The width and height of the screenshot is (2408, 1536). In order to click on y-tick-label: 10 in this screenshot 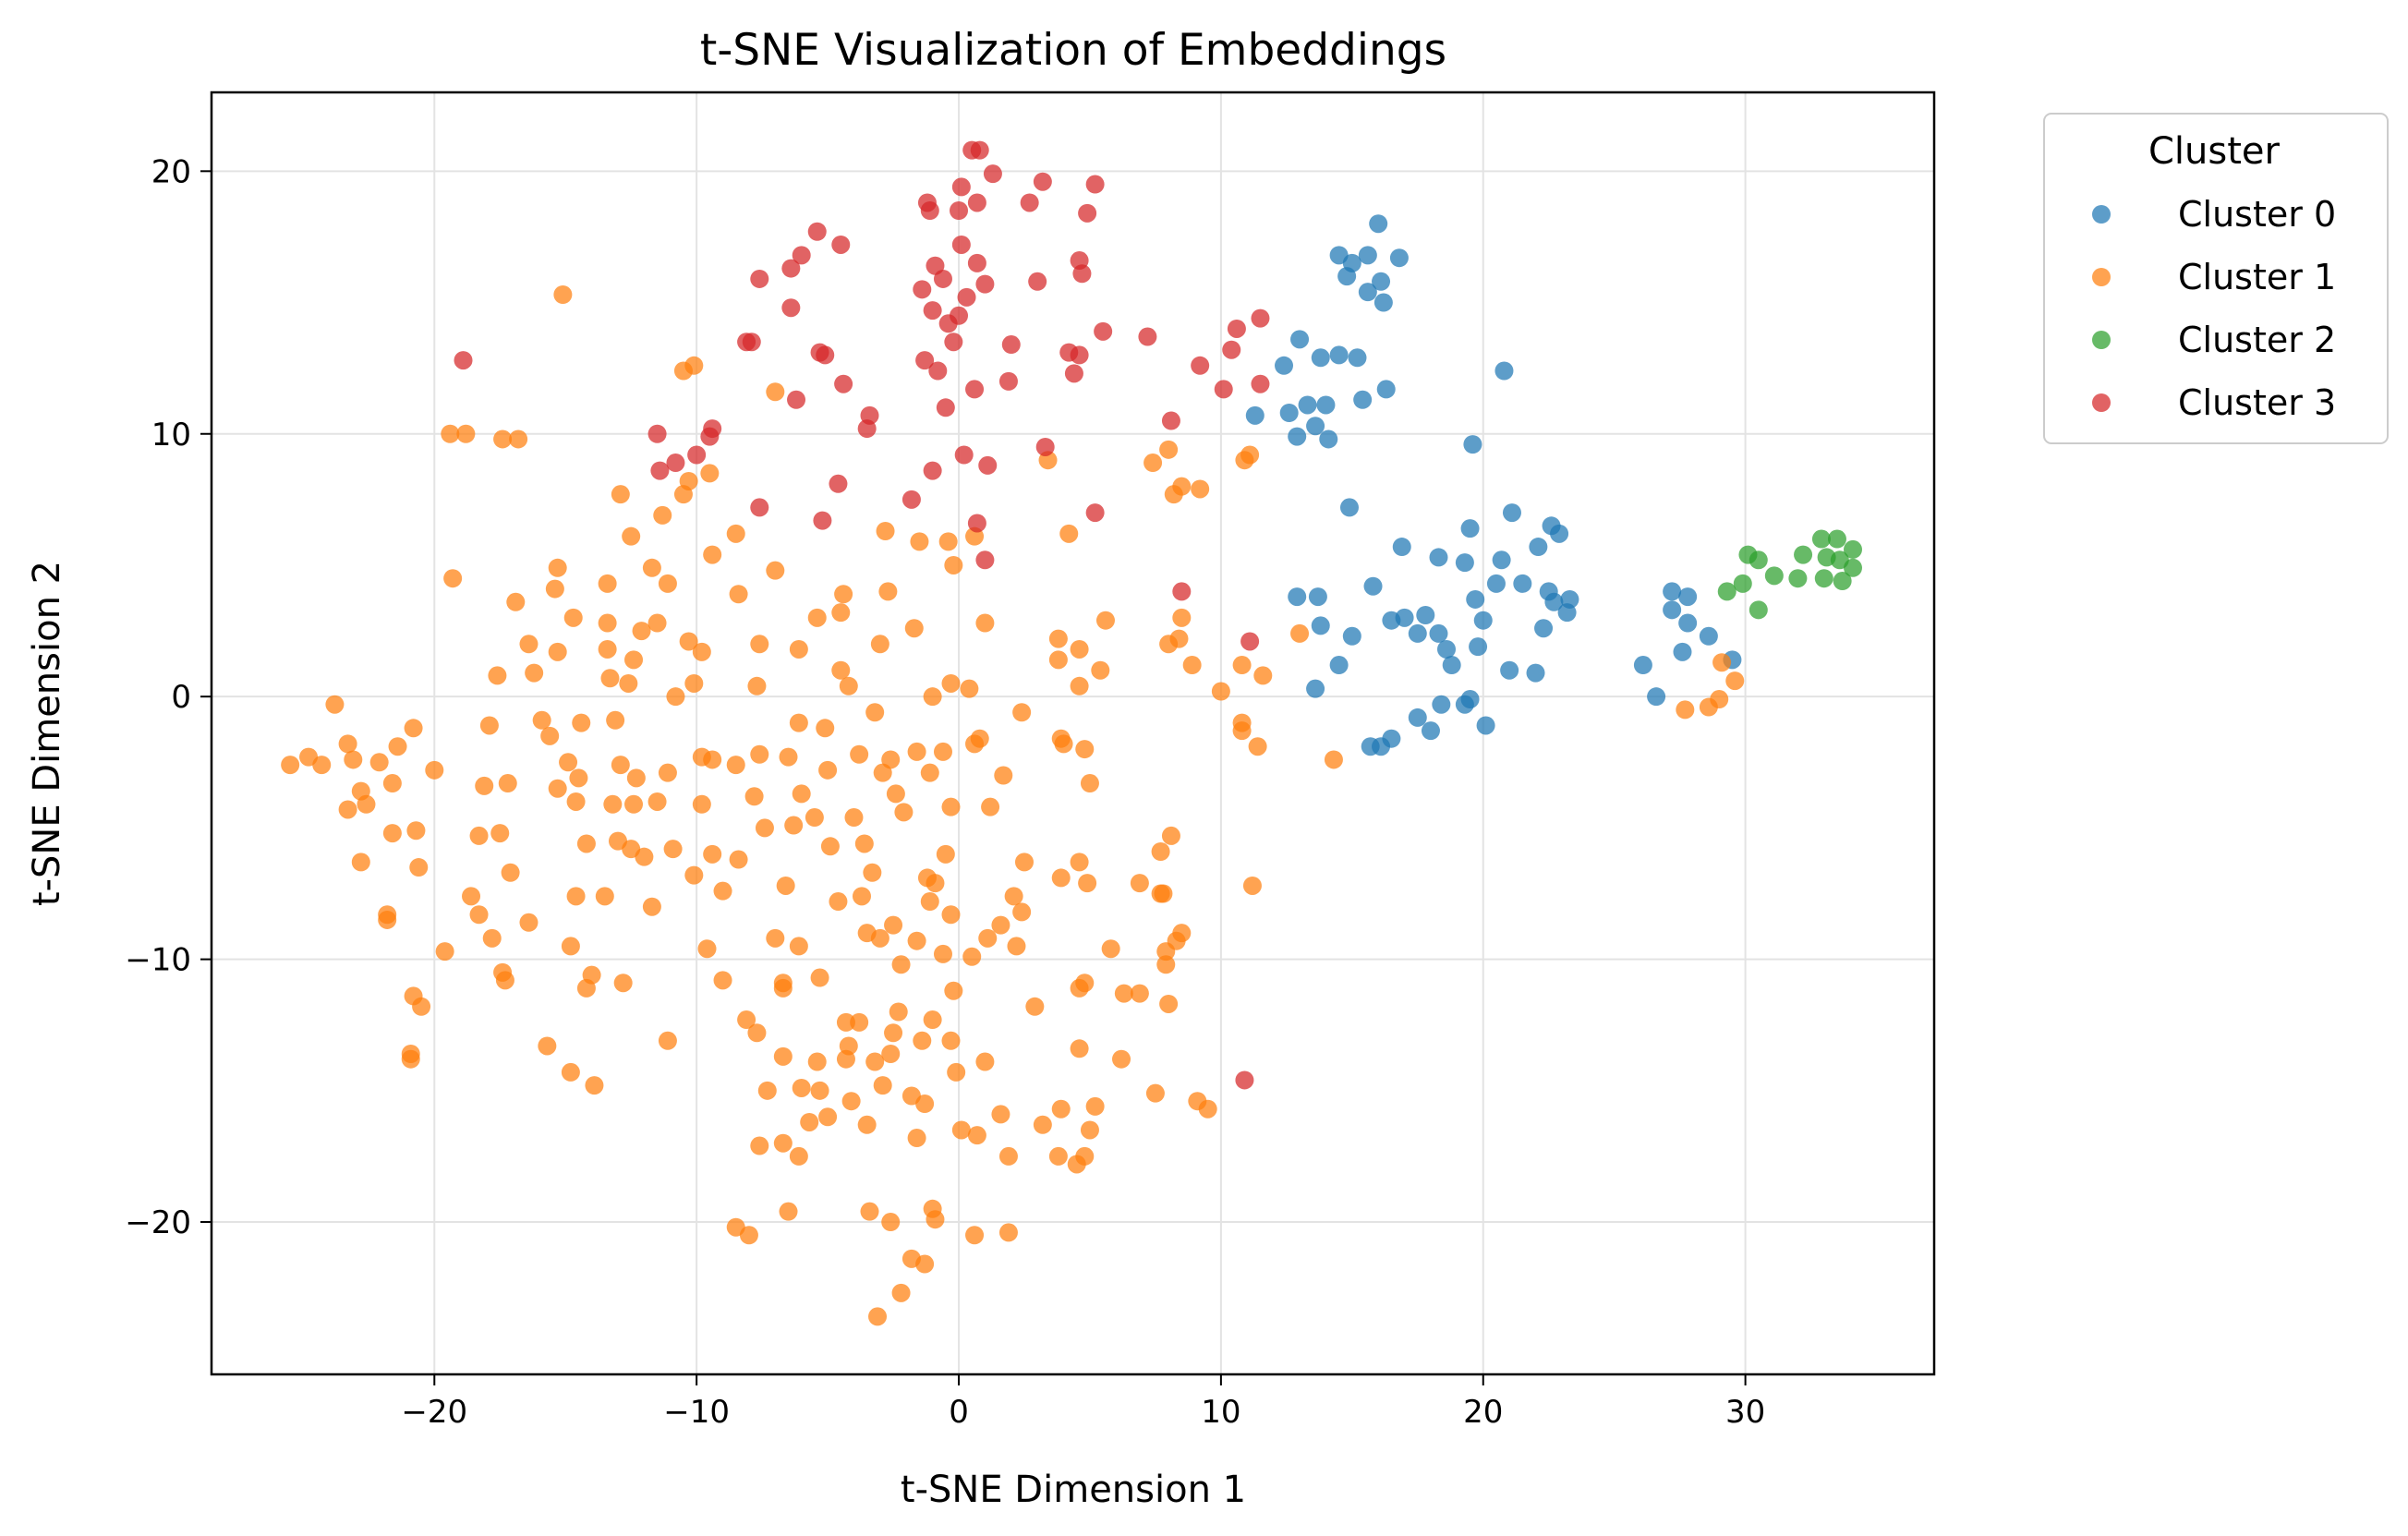, I will do `click(171, 436)`.